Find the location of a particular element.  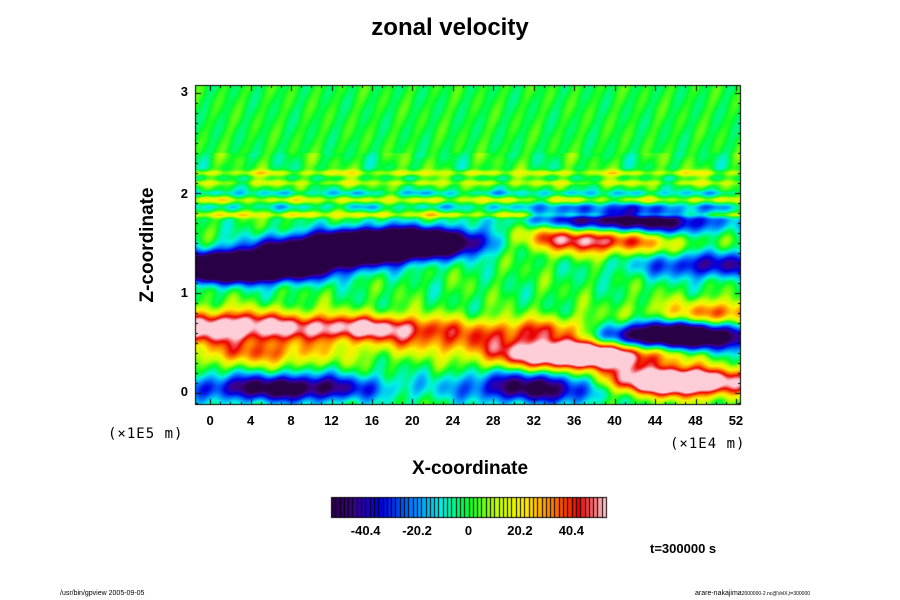

x-tick-label: 40 is located at coordinates (614, 420).